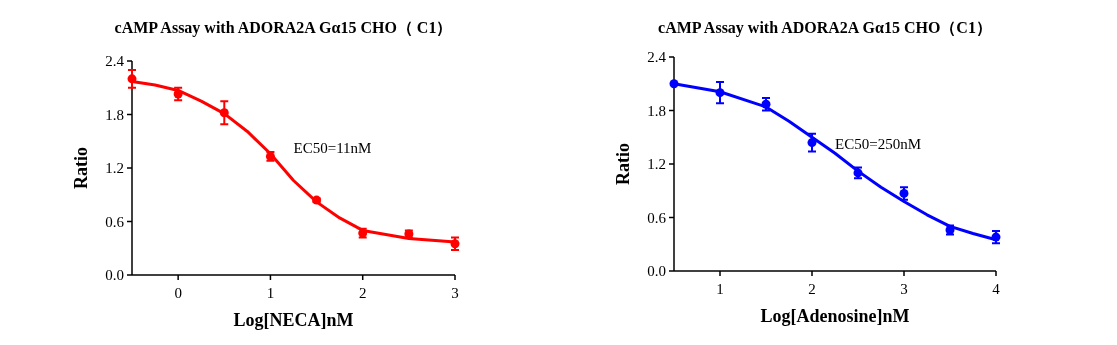 This screenshot has width=1117, height=345. What do you see at coordinates (835, 316) in the screenshot?
I see `x-axis-title: Log[Adenosine]nM` at bounding box center [835, 316].